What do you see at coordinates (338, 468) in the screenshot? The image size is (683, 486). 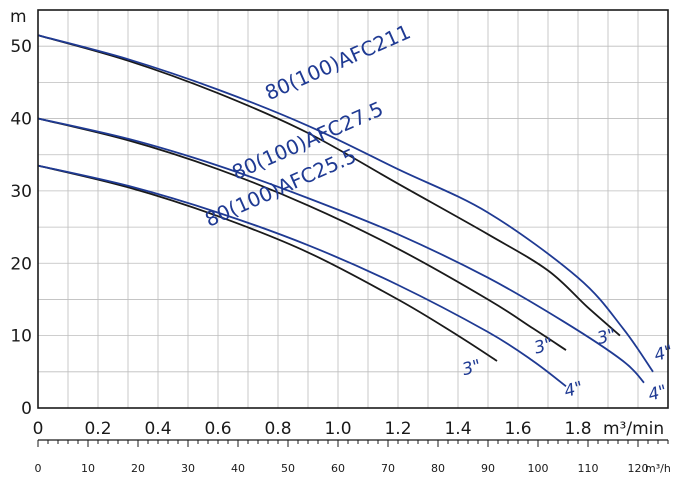 I see `x2-tick-label: 60` at bounding box center [338, 468].